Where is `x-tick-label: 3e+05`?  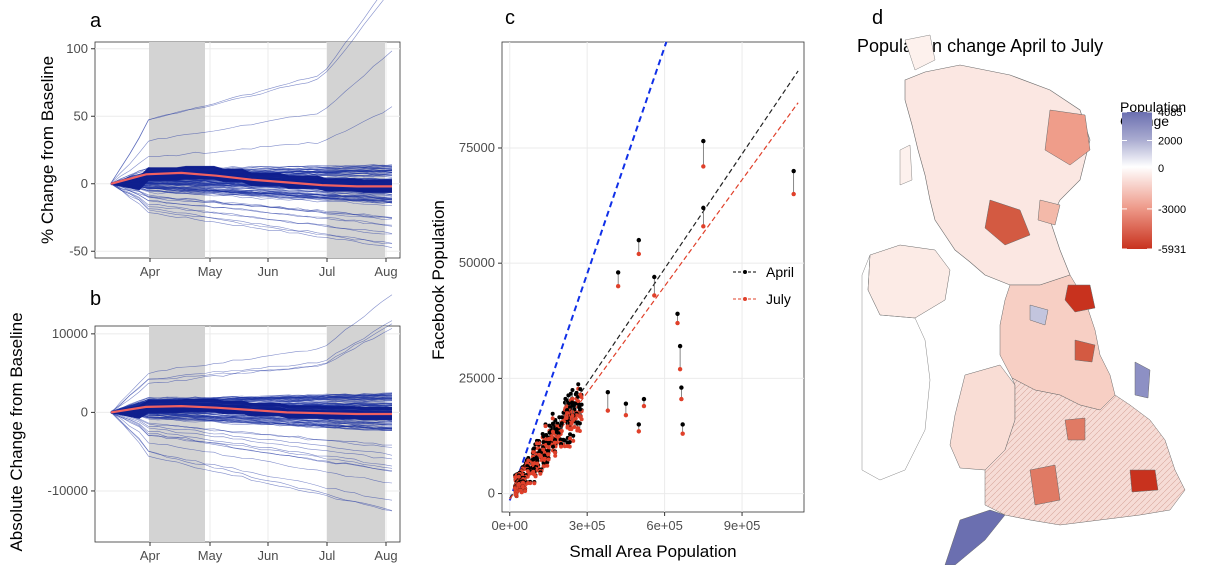 x-tick-label: 3e+05 is located at coordinates (587, 525).